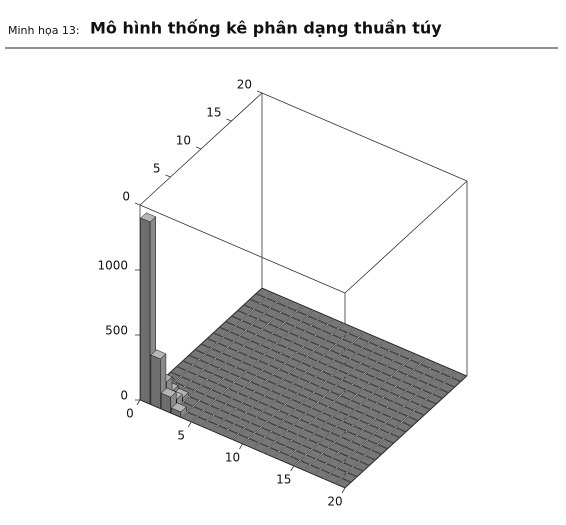 Image resolution: width=566 pixels, height=525 pixels. I want to click on figure-label: Minh họa 13:, so click(44, 30).